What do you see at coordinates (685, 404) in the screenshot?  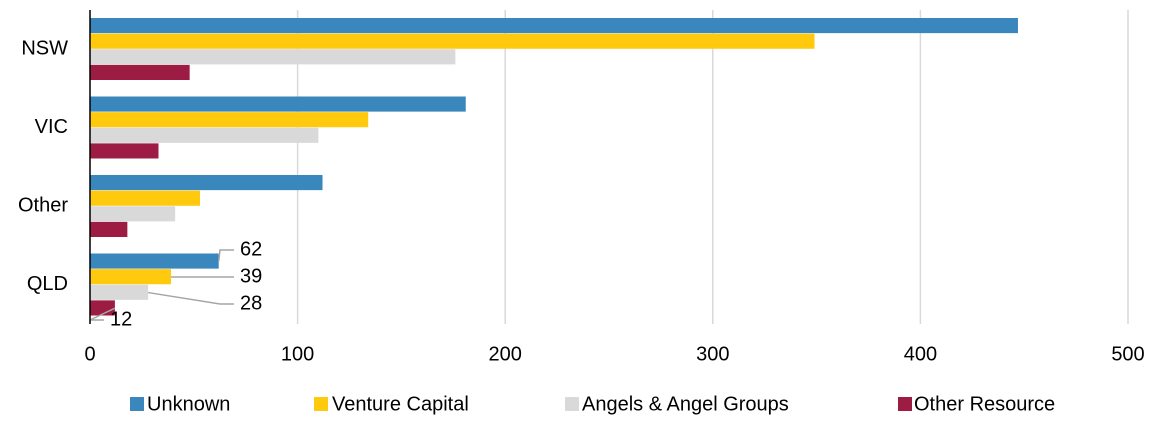 I see `legend-label: Angels & Angel Groups` at bounding box center [685, 404].